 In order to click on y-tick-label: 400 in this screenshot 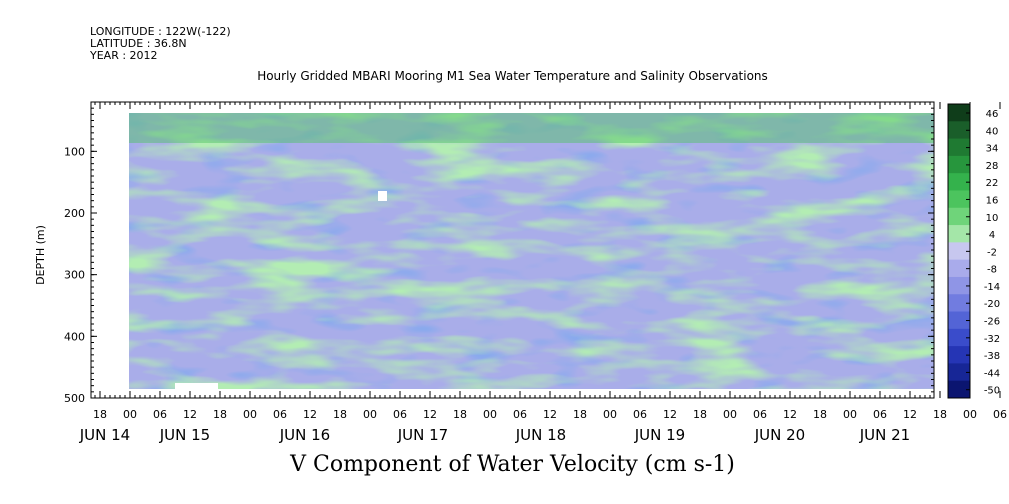, I will do `click(74, 336)`.